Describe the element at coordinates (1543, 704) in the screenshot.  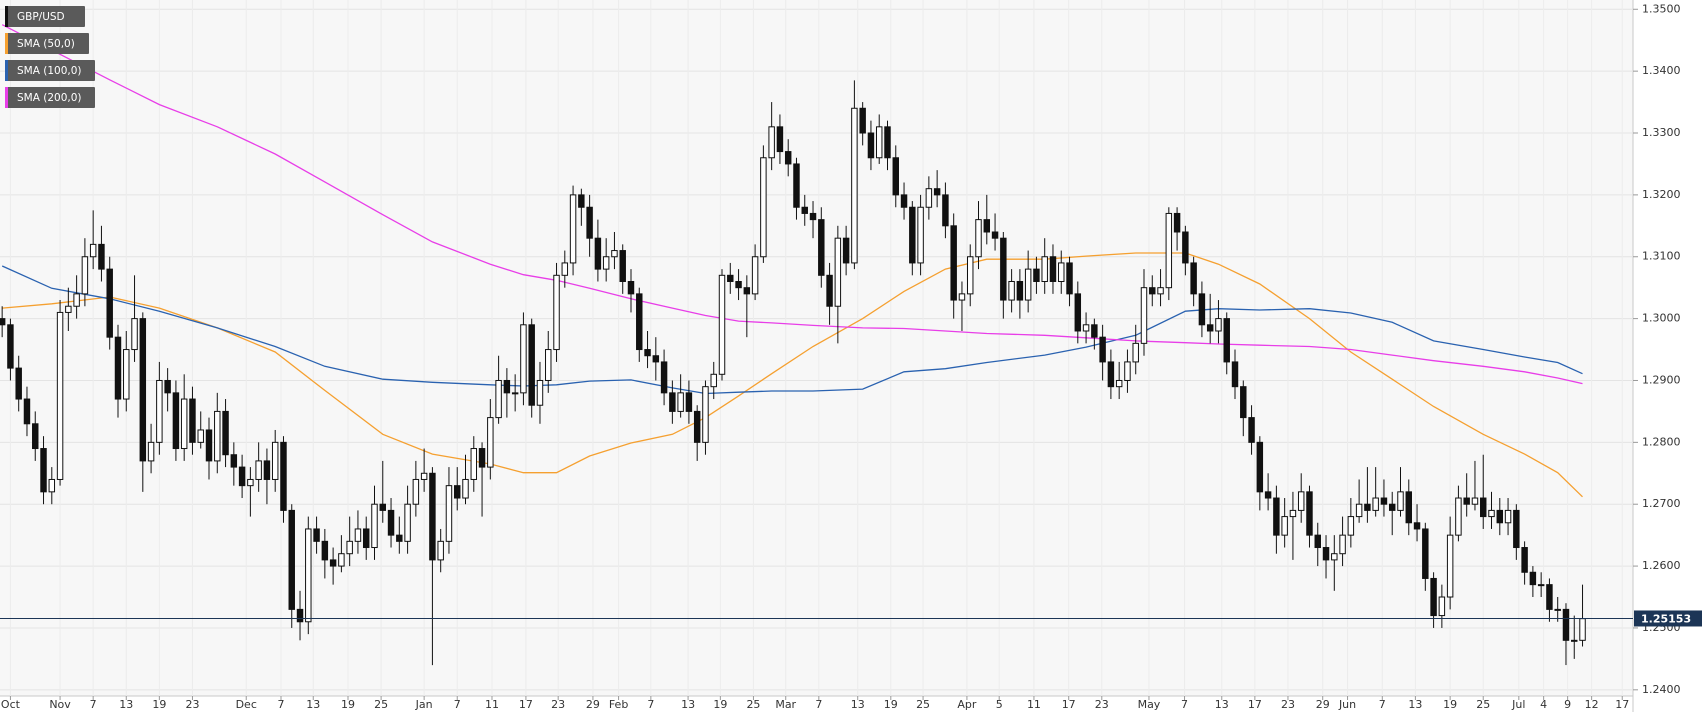
I see `x-tick-label: 4` at that location.